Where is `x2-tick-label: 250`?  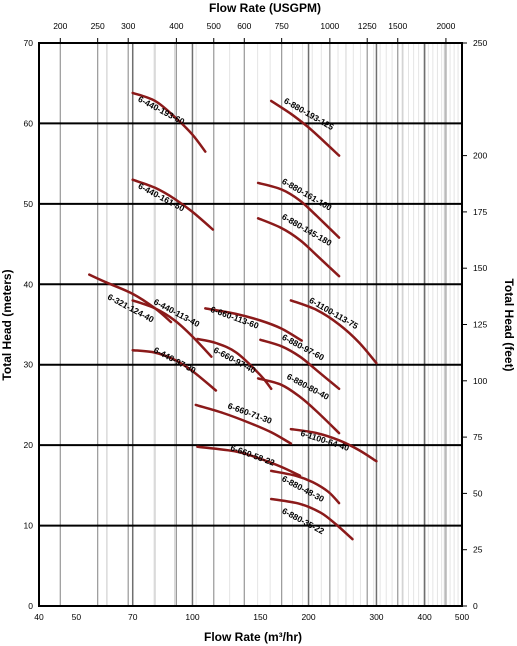 x2-tick-label: 250 is located at coordinates (98, 26).